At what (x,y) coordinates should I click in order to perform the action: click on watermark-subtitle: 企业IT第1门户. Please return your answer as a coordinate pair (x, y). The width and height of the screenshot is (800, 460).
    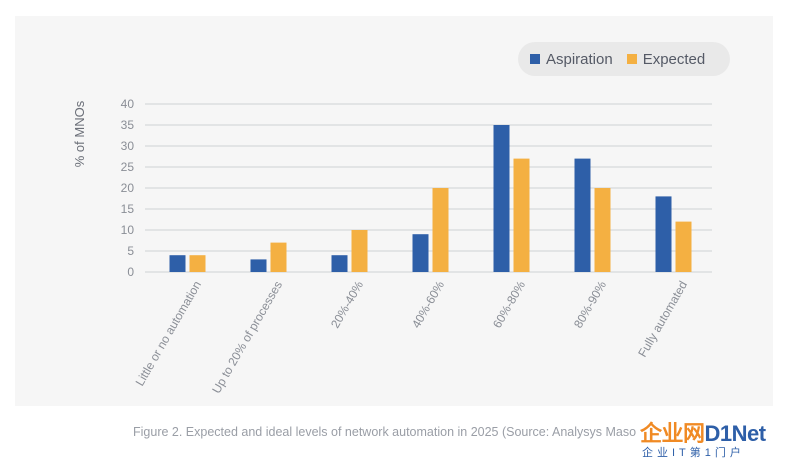
    Looking at the image, I should click on (693, 453).